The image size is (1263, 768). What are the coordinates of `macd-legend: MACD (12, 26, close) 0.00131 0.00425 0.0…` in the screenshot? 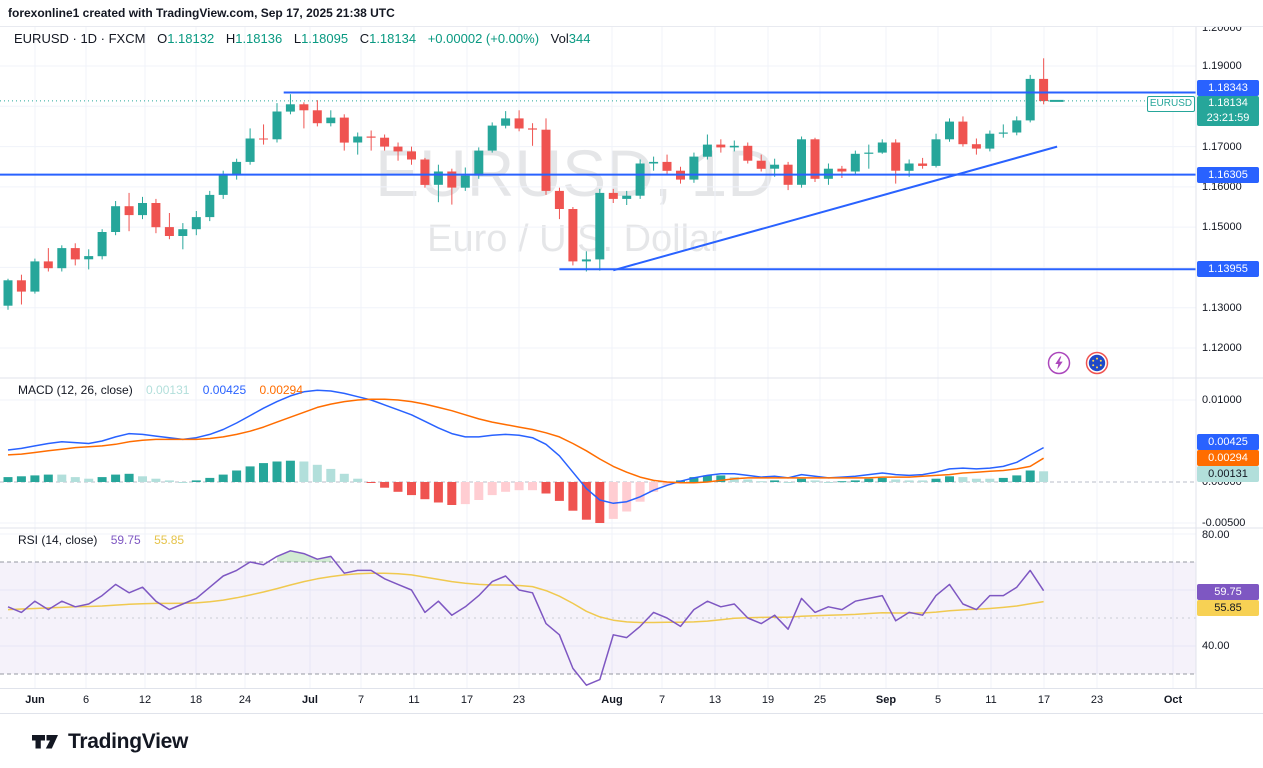 It's located at (160, 390).